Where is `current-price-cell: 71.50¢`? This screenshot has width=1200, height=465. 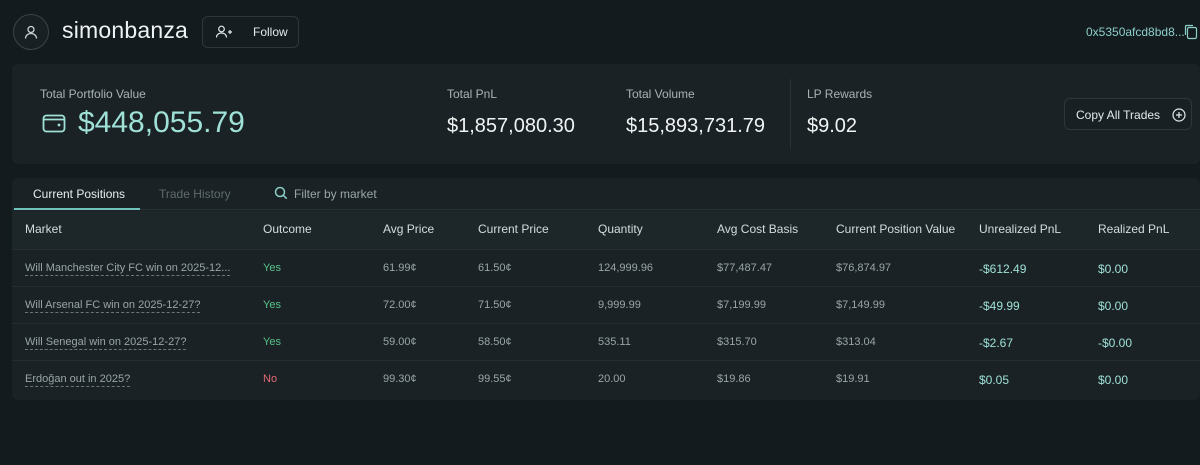
current-price-cell: 71.50¢ is located at coordinates (495, 305).